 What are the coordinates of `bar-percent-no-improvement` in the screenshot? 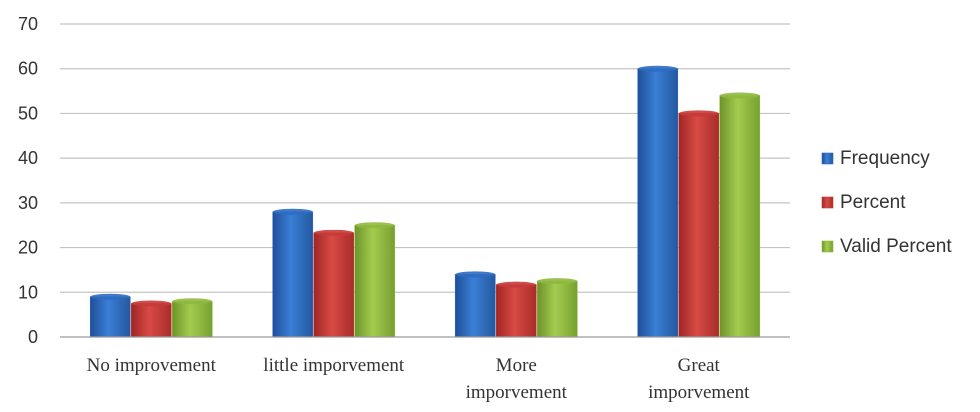 It's located at (151, 320).